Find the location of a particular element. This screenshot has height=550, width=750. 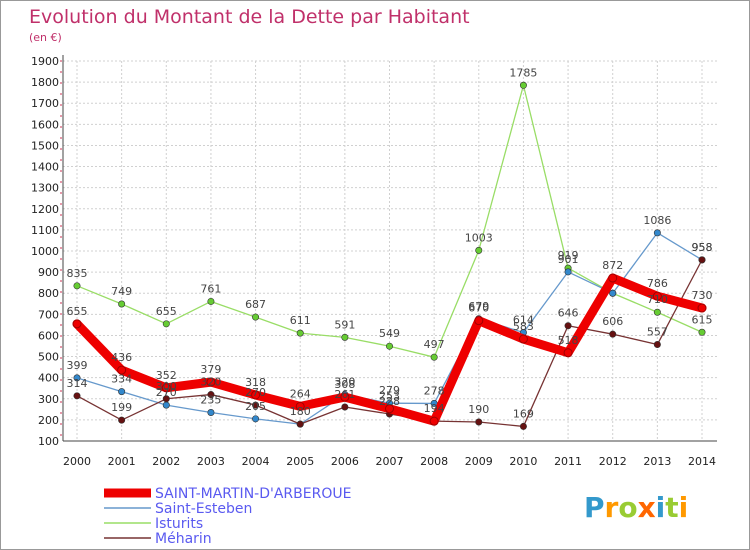

data-label: 749 is located at coordinates (121, 291).